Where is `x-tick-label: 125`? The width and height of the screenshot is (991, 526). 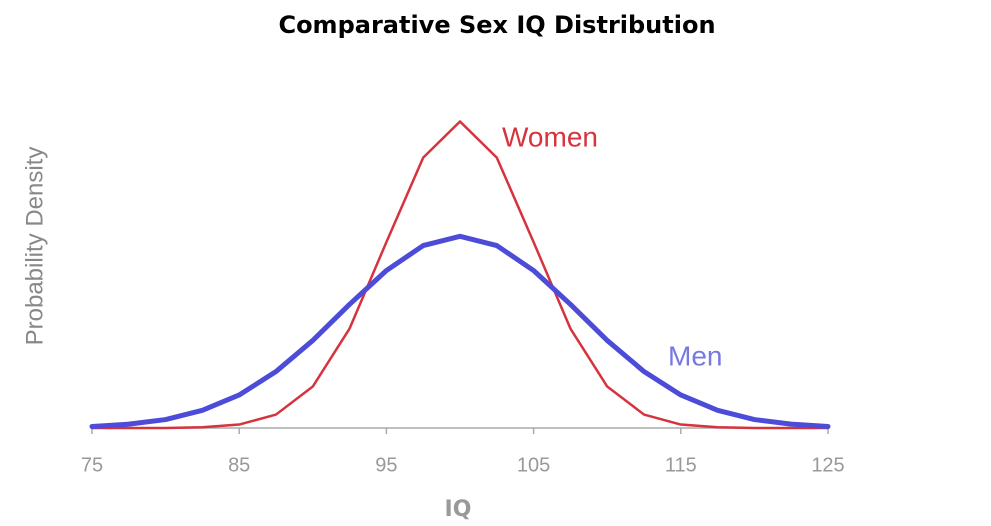 x-tick-label: 125 is located at coordinates (827, 465).